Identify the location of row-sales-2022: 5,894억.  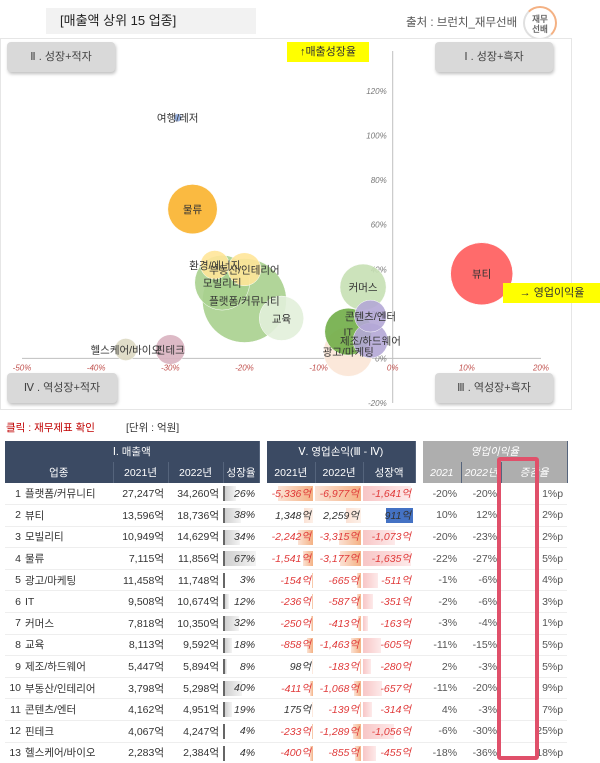
(195, 666).